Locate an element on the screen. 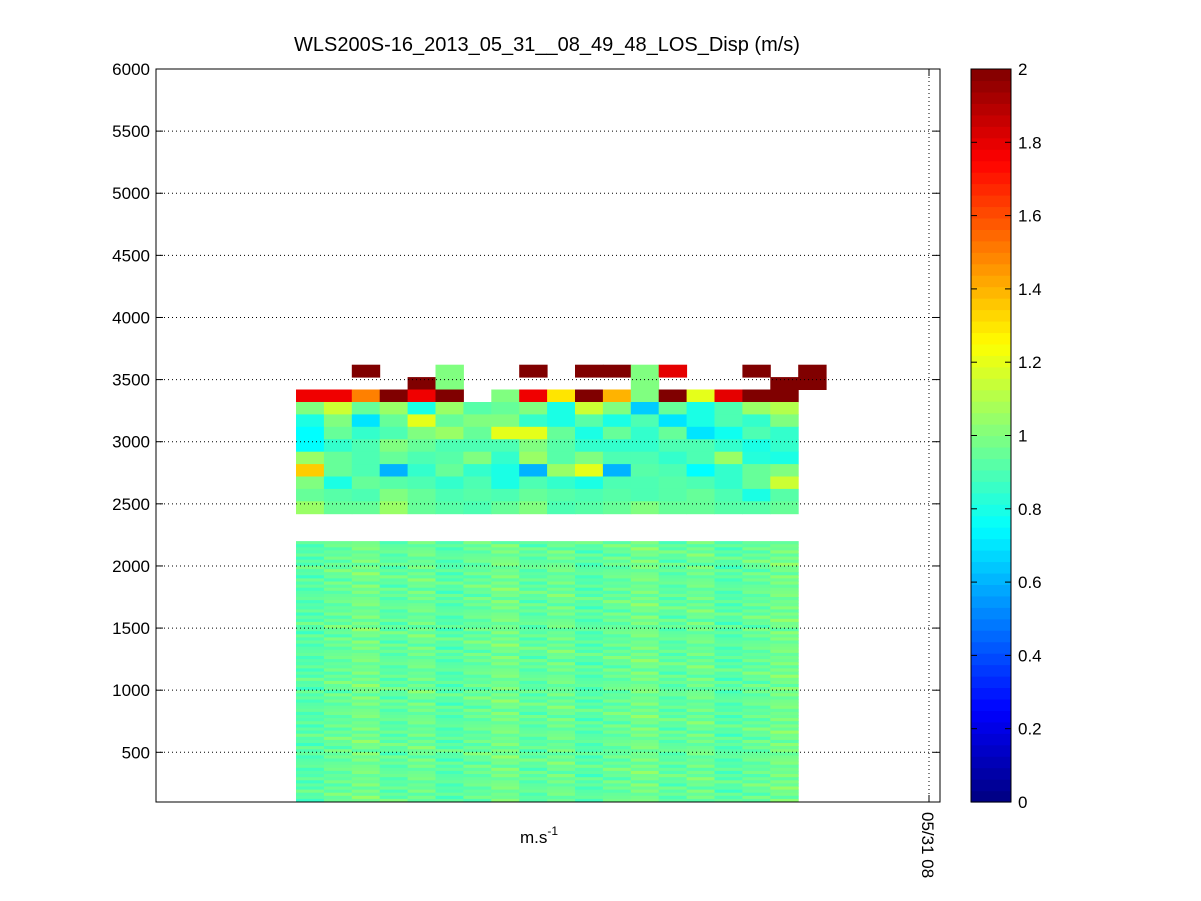 The width and height of the screenshot is (1201, 901). y-tick-label: 1000 is located at coordinates (131, 690).